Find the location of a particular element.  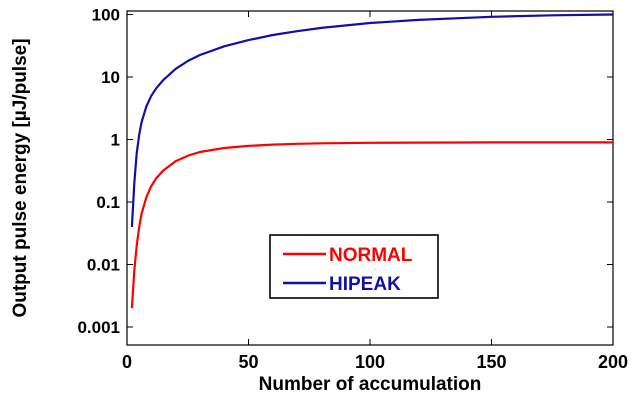

x-tick-labels: 0 50 100 150 200 is located at coordinates (375, 362).